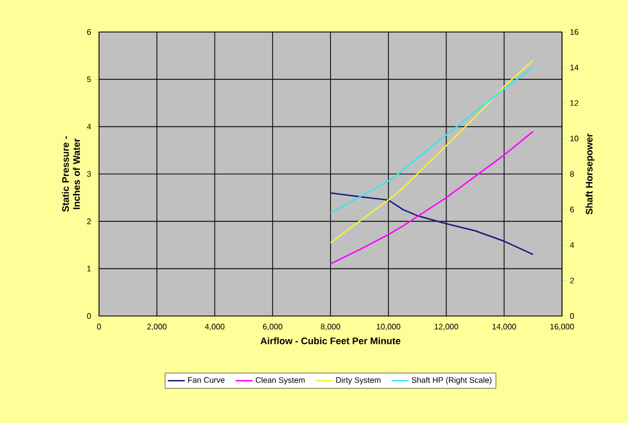 The width and height of the screenshot is (628, 423). I want to click on x-tick-label: 8,000, so click(330, 327).